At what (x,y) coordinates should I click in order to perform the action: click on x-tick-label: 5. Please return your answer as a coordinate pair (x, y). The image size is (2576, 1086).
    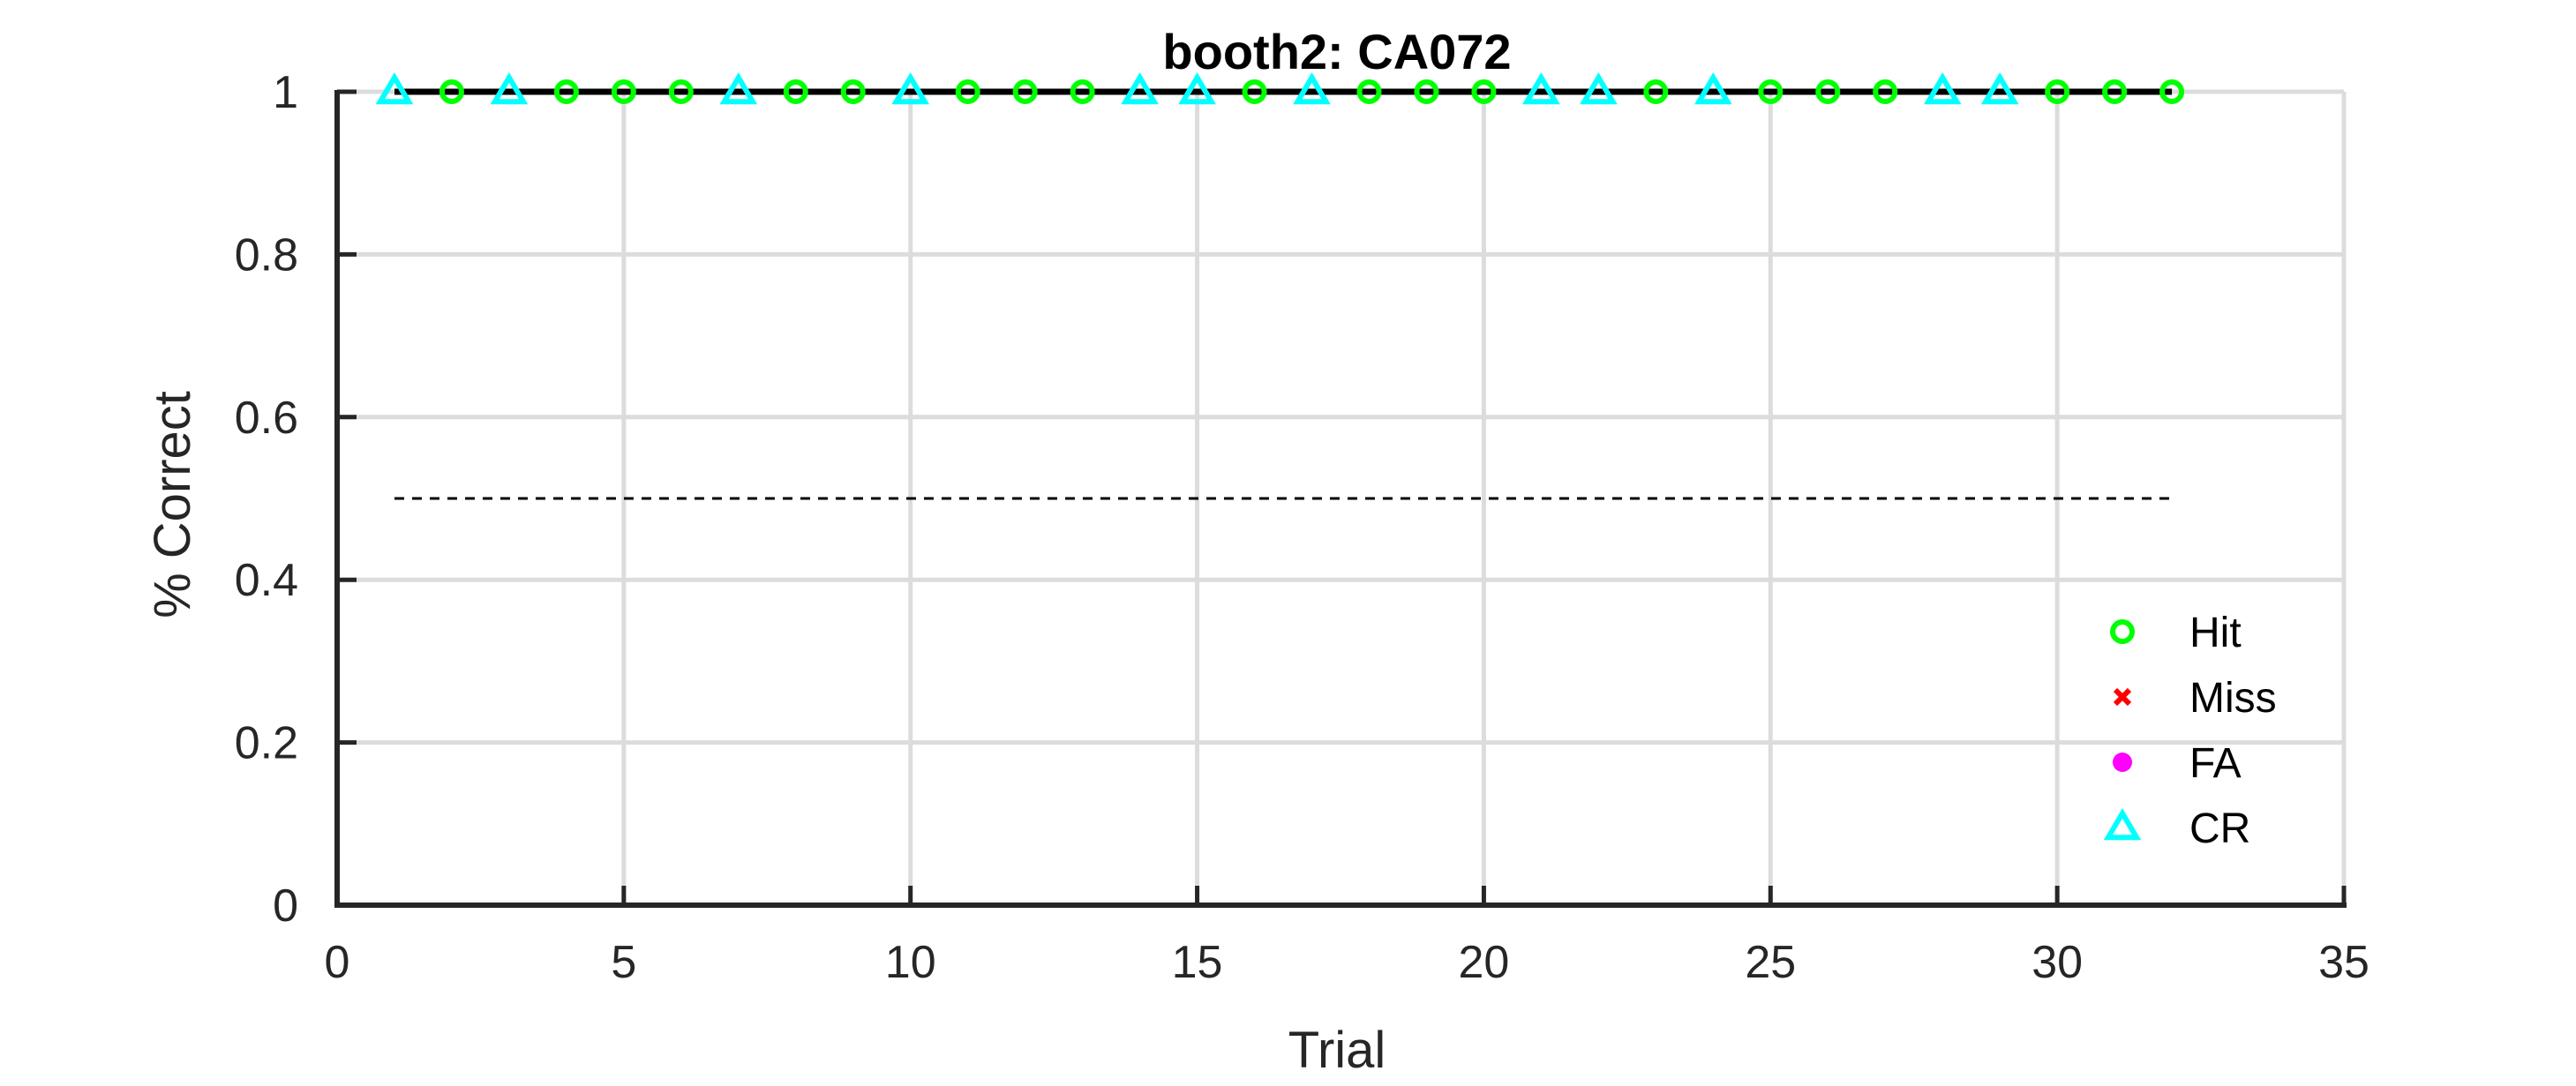
    Looking at the image, I should click on (623, 962).